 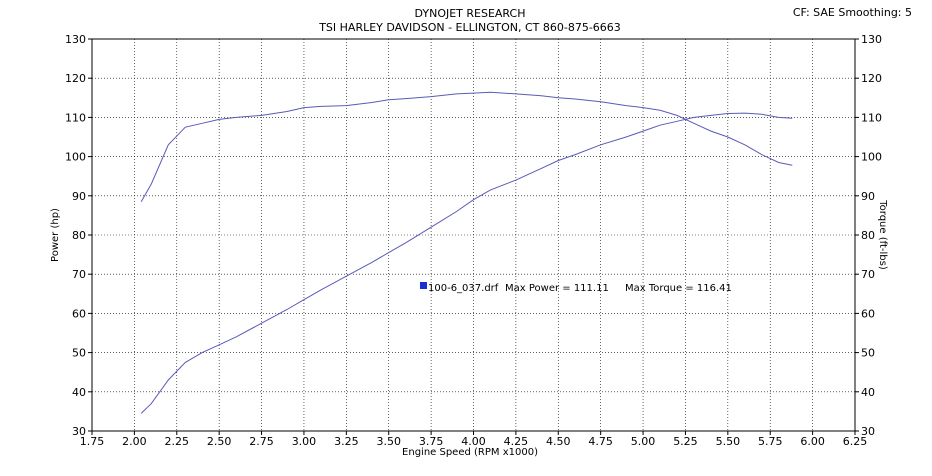 I want to click on y2-tick-label: 100, so click(x=871, y=157).